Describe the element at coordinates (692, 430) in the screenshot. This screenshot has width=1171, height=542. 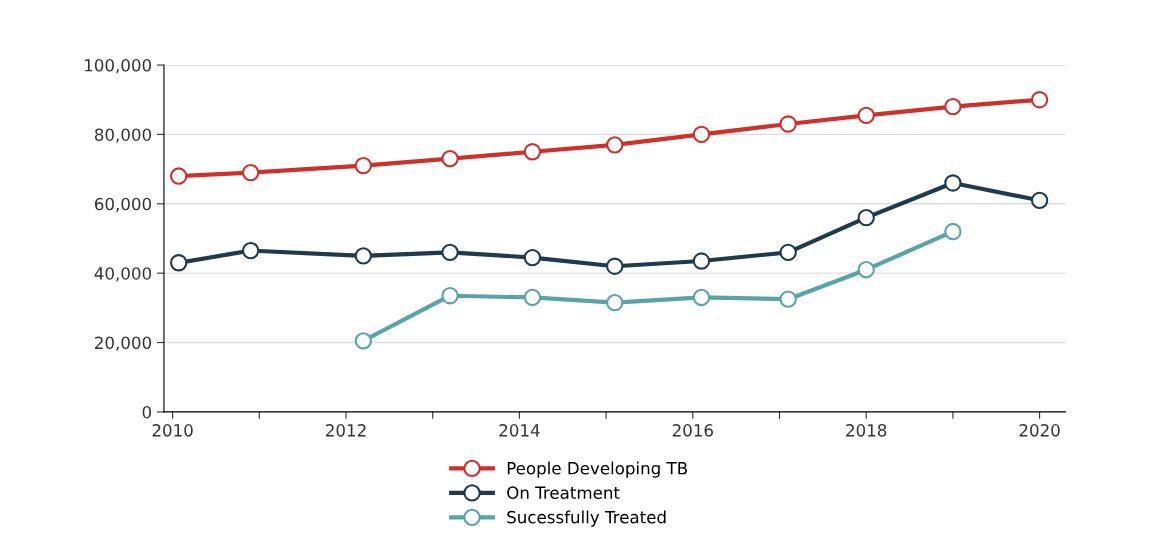
I see `x-tick-label: 2016` at that location.